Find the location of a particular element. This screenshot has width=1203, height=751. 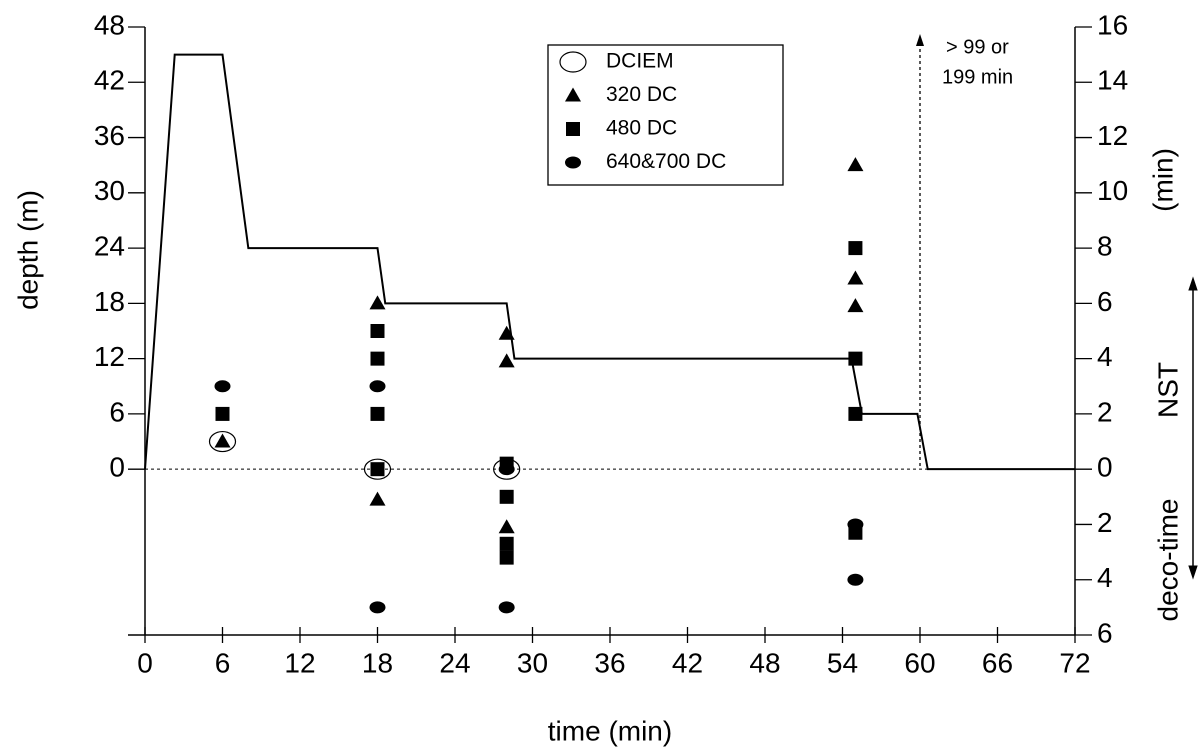

legend-label: DCIEM is located at coordinates (640, 61).